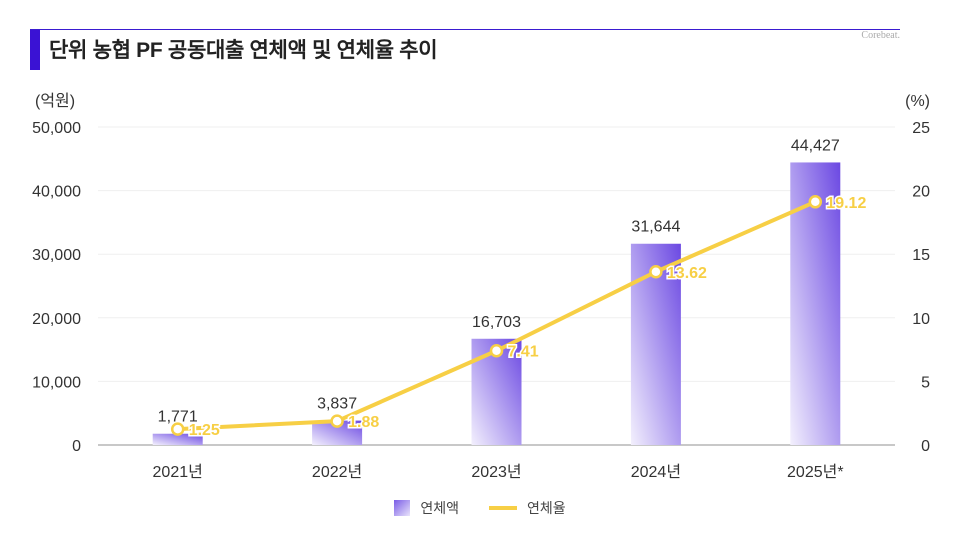  What do you see at coordinates (496, 472) in the screenshot?
I see `x-axis-tick: 2023년` at bounding box center [496, 472].